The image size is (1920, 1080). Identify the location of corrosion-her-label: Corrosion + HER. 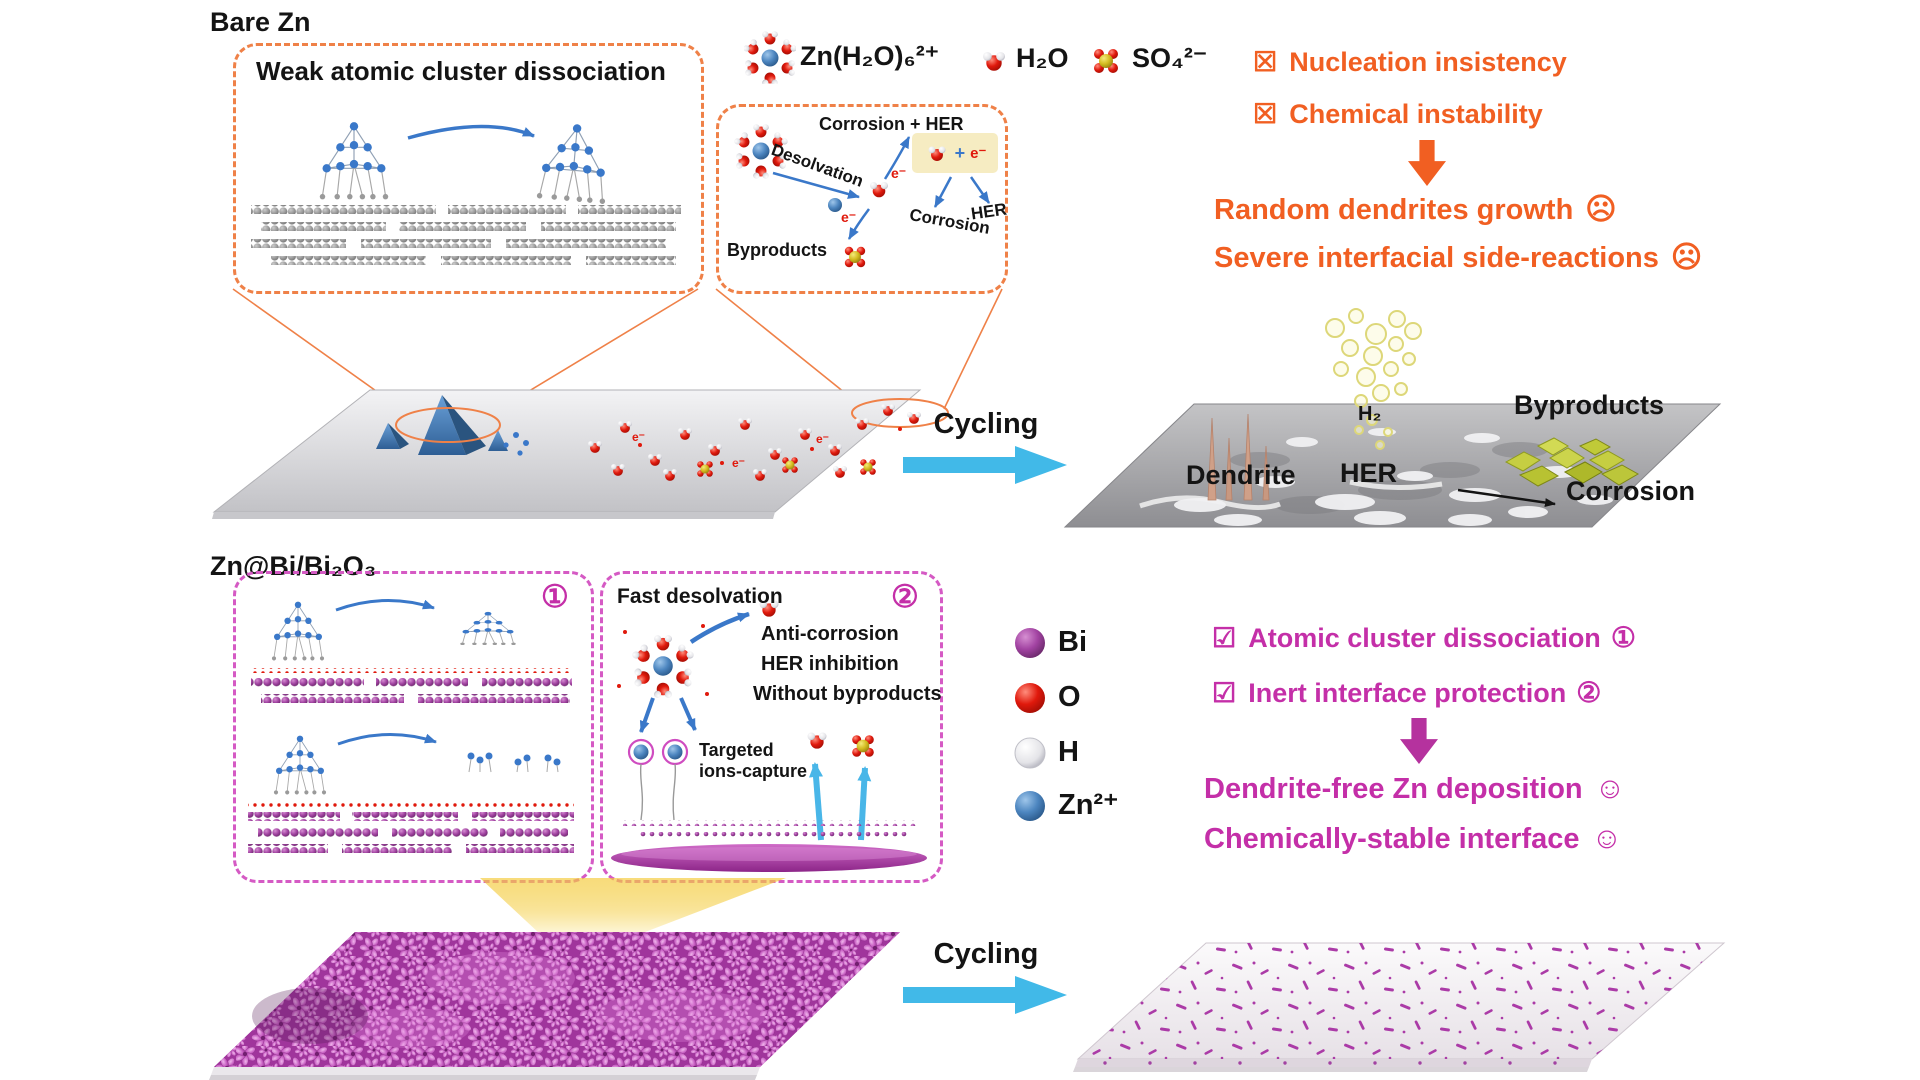
(891, 124).